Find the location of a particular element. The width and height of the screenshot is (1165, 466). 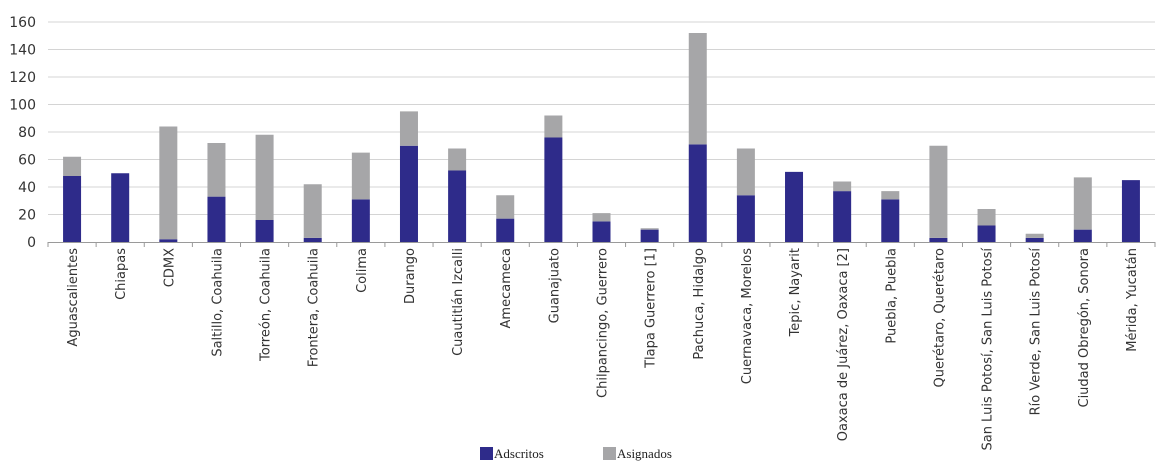

y-tick-label: 0 is located at coordinates (31, 243).